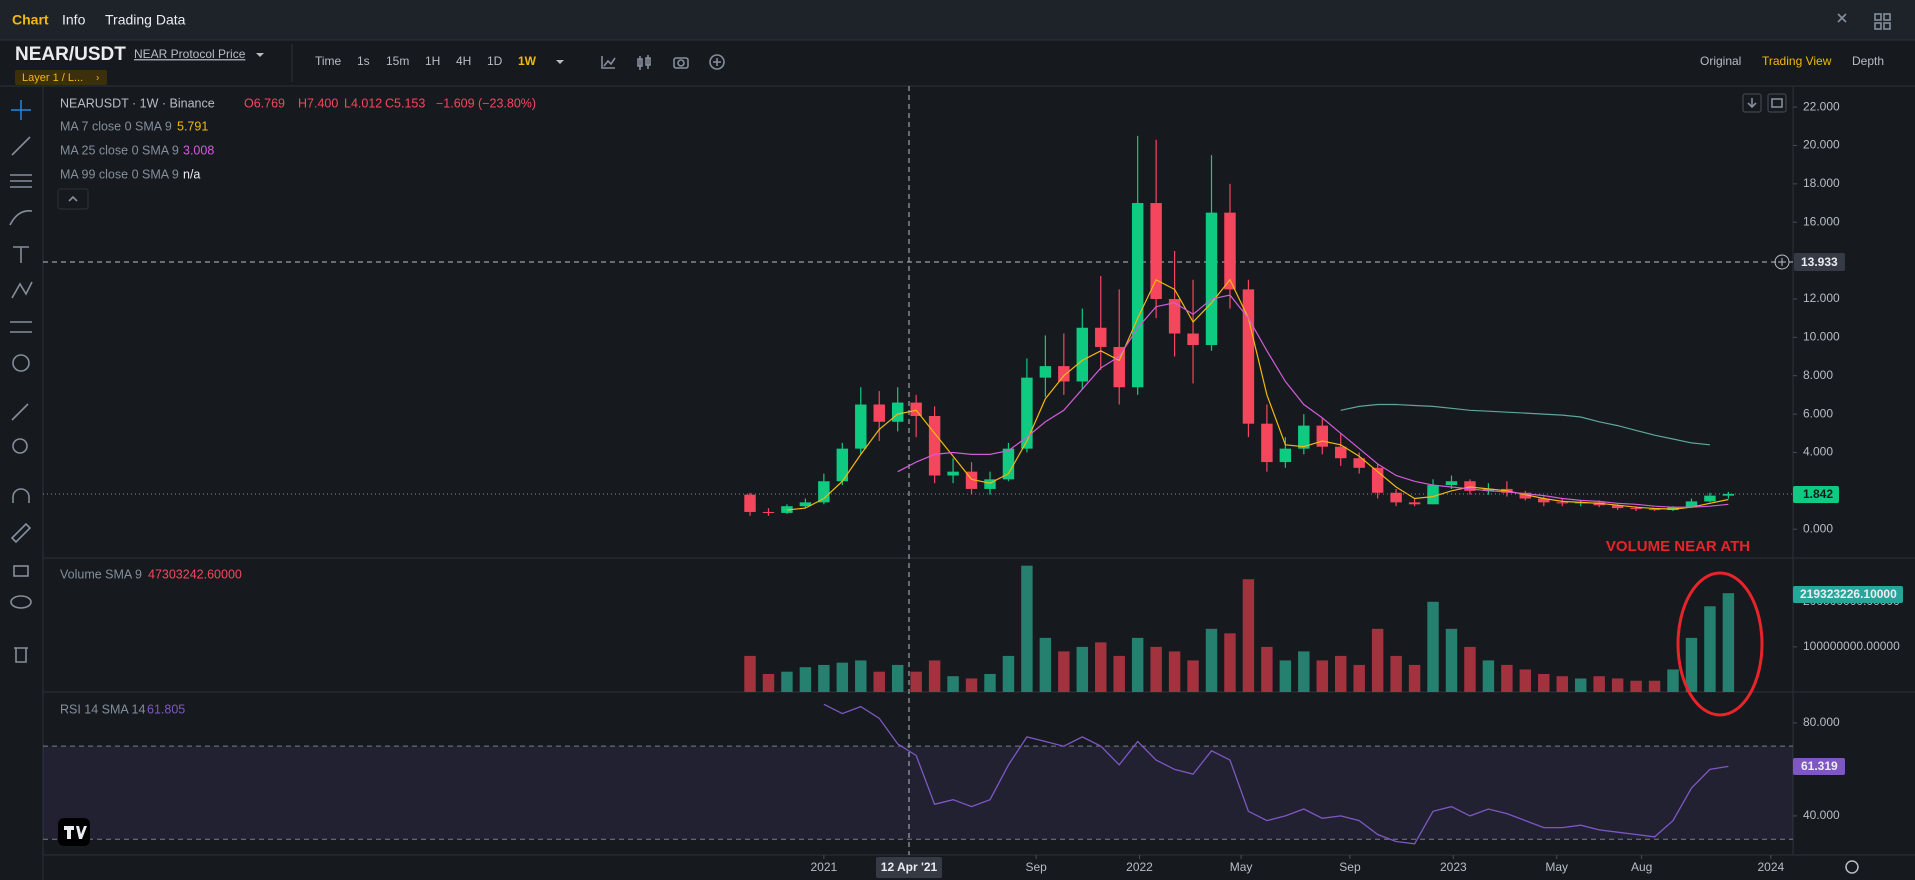 The width and height of the screenshot is (1915, 880). I want to click on lock-draw-tool, so click(21, 533).